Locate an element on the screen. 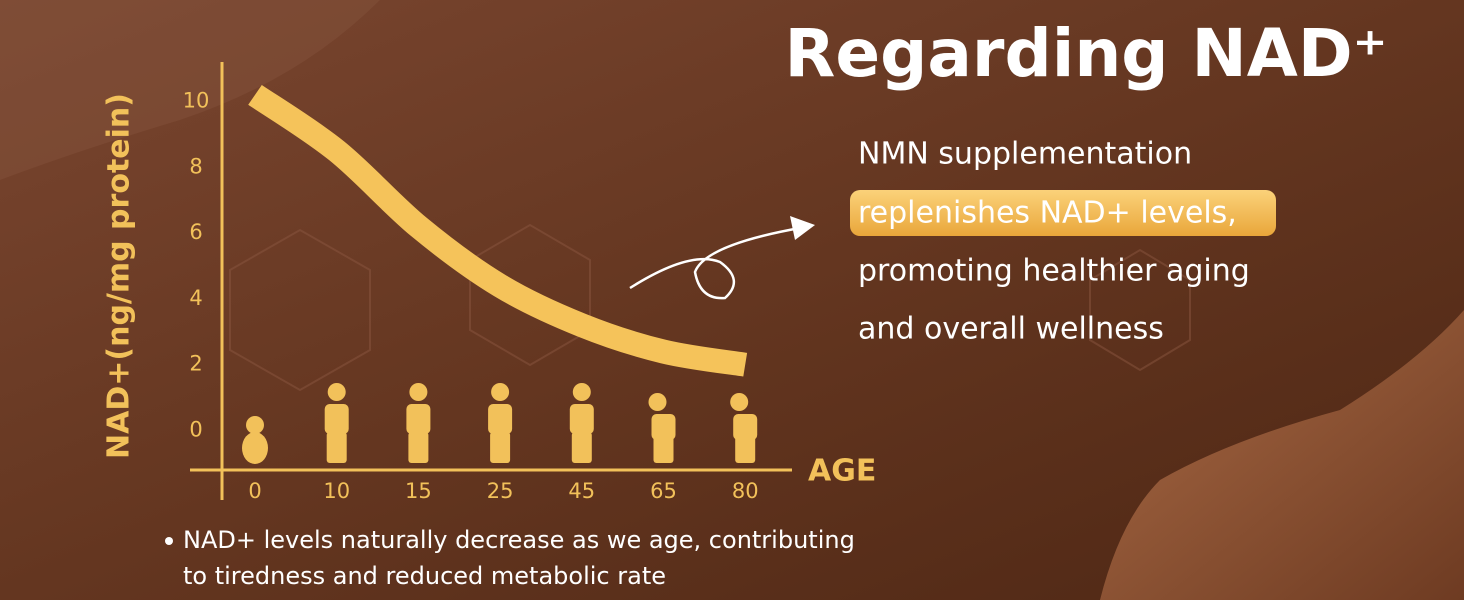  x-tick-label: 25 is located at coordinates (500, 491).